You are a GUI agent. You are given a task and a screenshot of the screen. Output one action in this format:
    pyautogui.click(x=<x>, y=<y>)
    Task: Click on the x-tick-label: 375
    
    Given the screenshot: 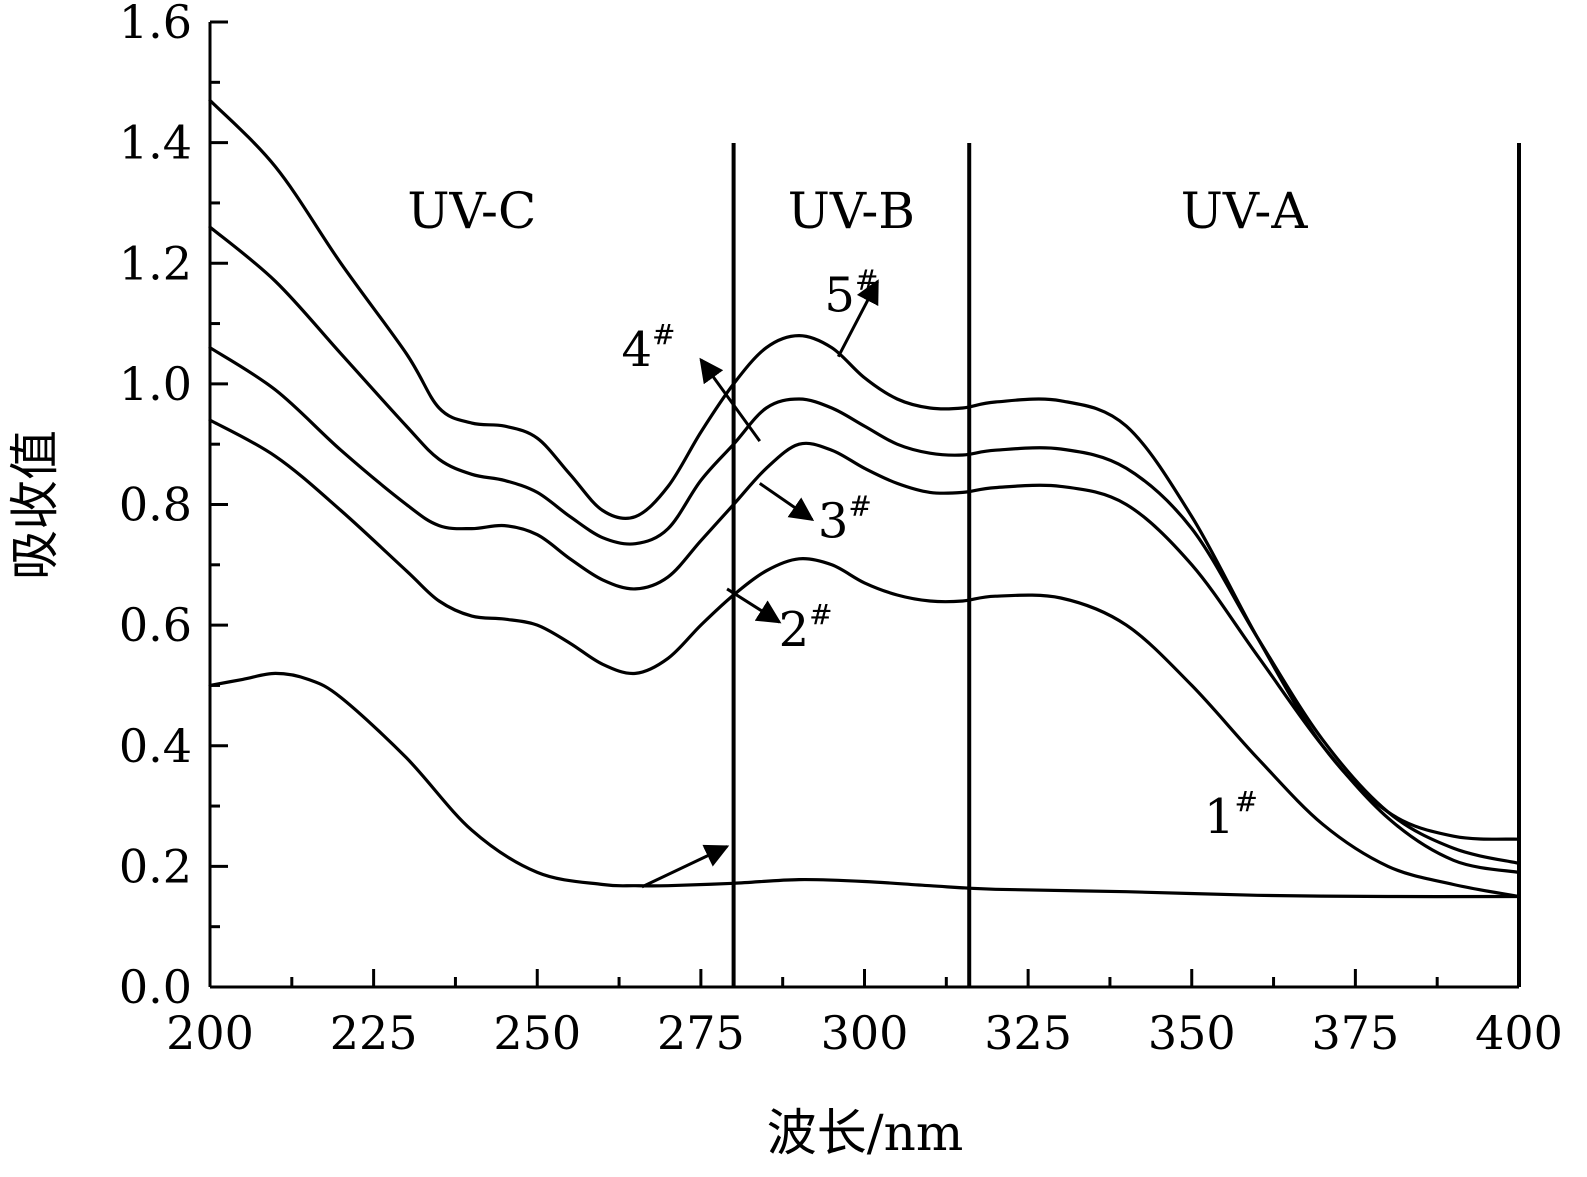 What is the action you would take?
    pyautogui.click(x=1355, y=1033)
    